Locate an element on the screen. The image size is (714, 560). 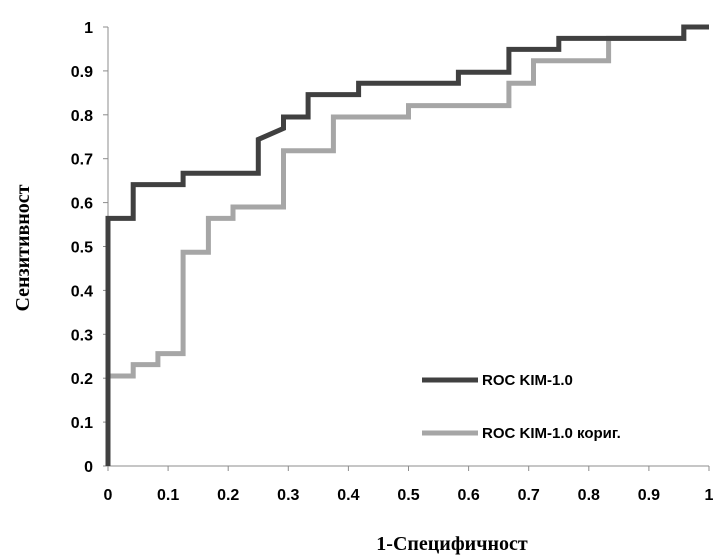
x-tick-label: 0 is located at coordinates (108, 495).